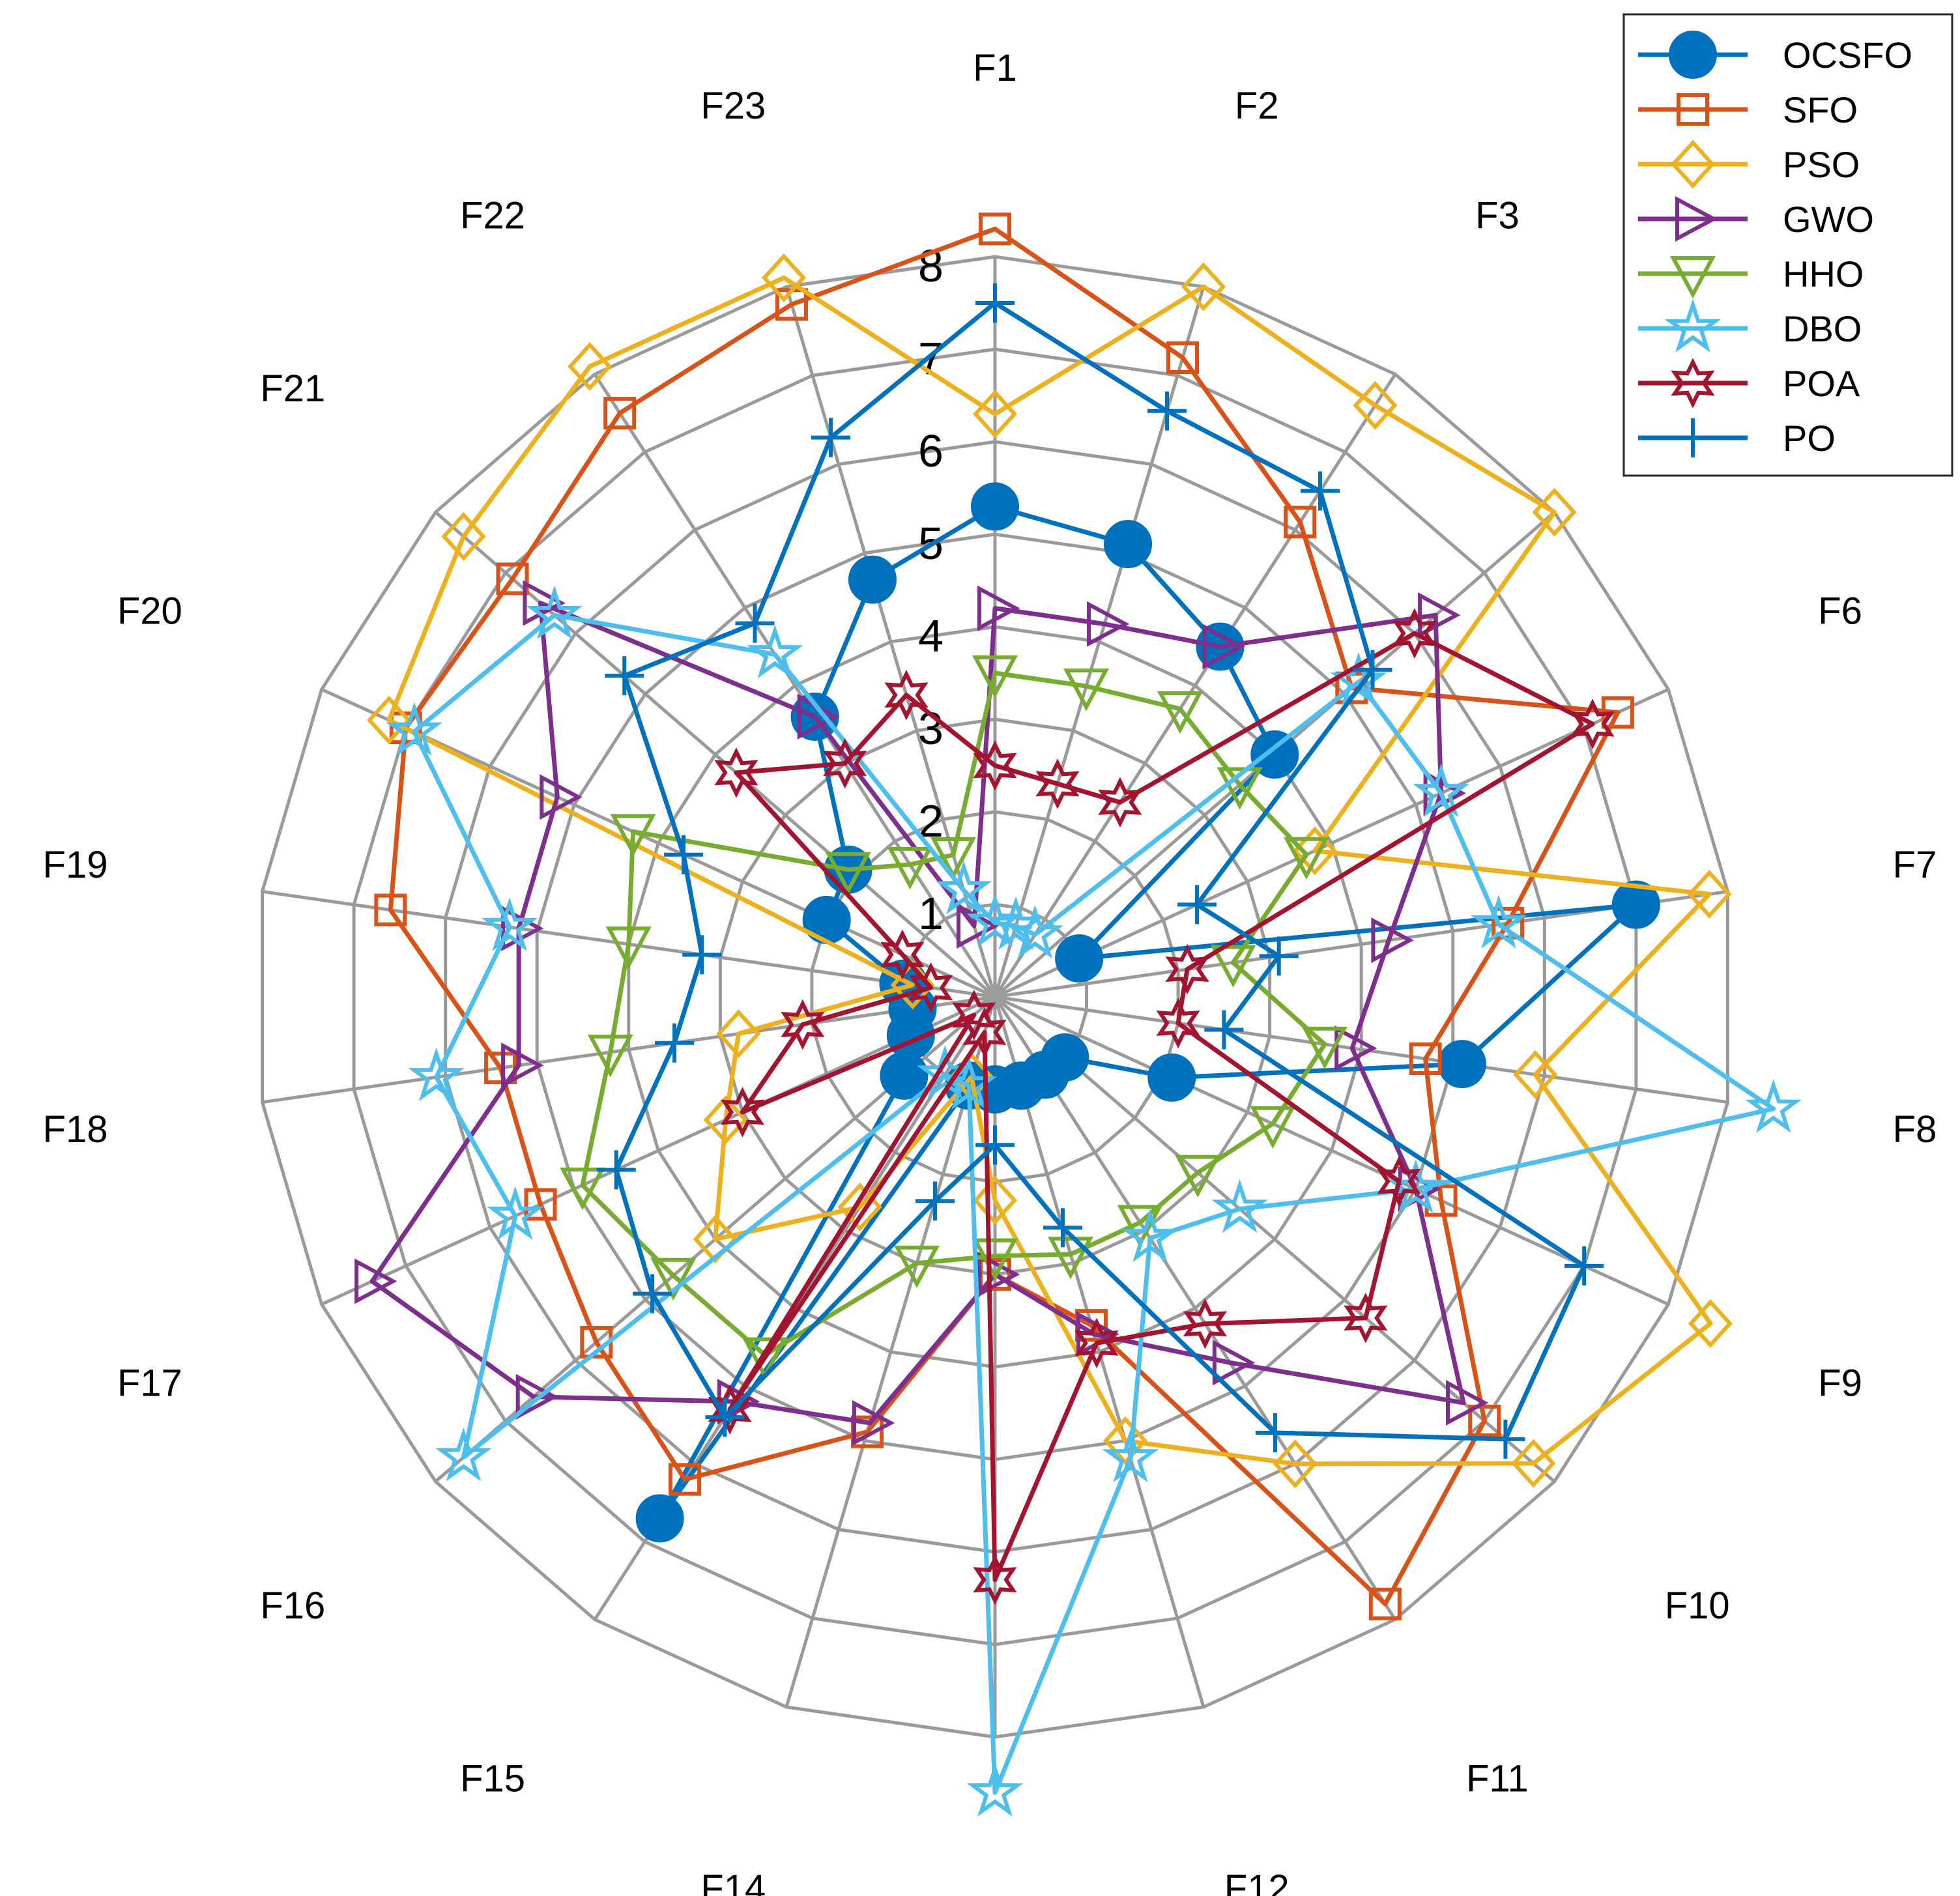 The image size is (1960, 1896). What do you see at coordinates (931, 450) in the screenshot?
I see `tick-label: 6` at bounding box center [931, 450].